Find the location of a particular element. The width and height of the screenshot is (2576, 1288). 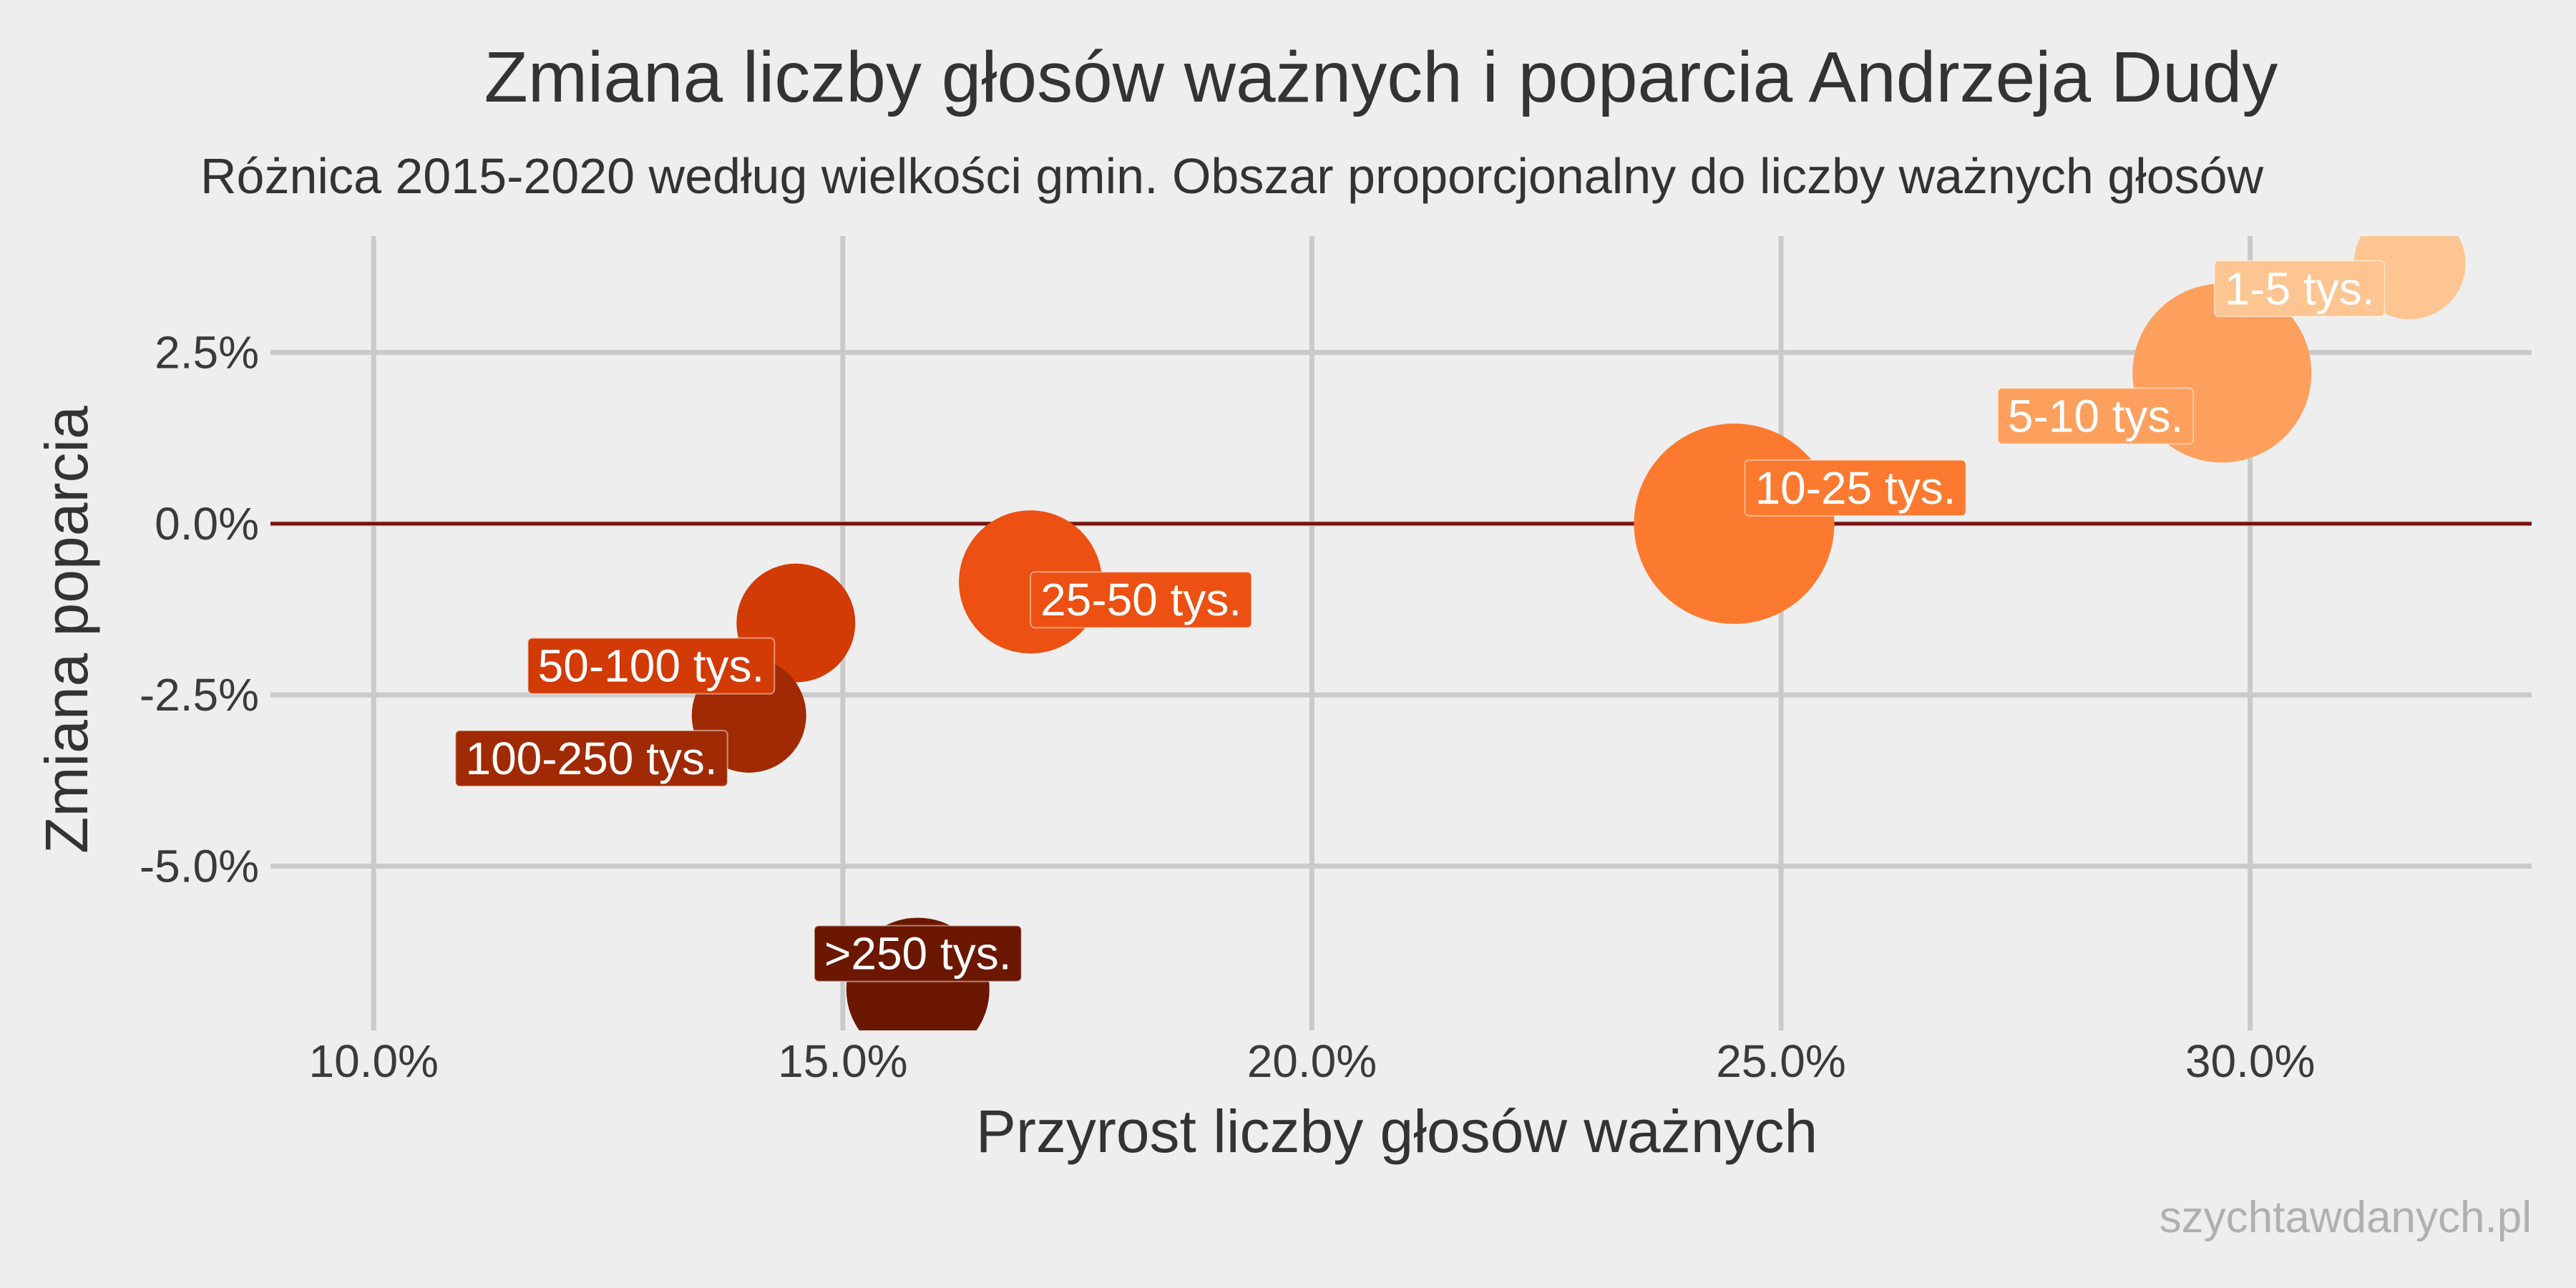

point-label-text: >250 tys. is located at coordinates (918, 954).